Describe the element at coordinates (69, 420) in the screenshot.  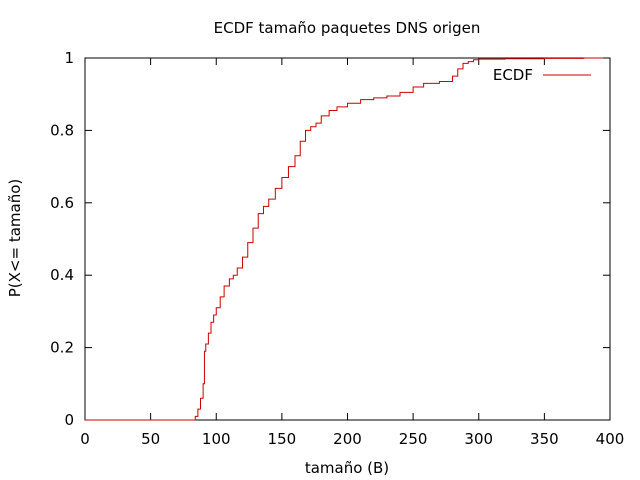
I see `y-tick-label: 0` at that location.